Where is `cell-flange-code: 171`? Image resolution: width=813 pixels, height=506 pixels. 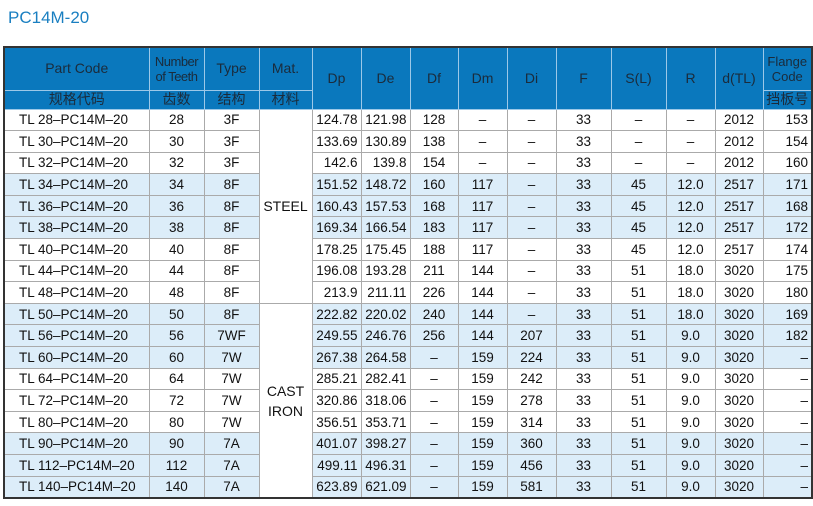
cell-flange-code: 171 is located at coordinates (787, 184).